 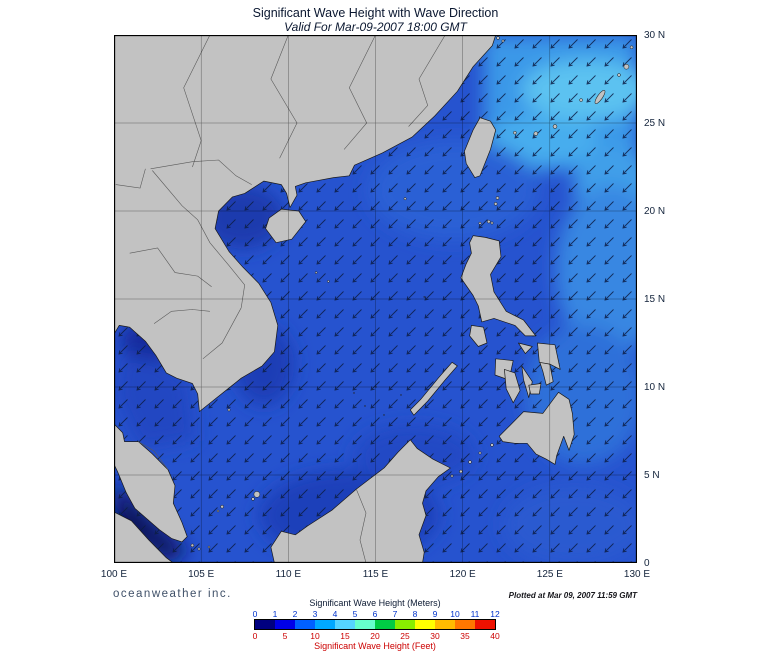 I want to click on lat-label: 15 N, so click(x=655, y=299).